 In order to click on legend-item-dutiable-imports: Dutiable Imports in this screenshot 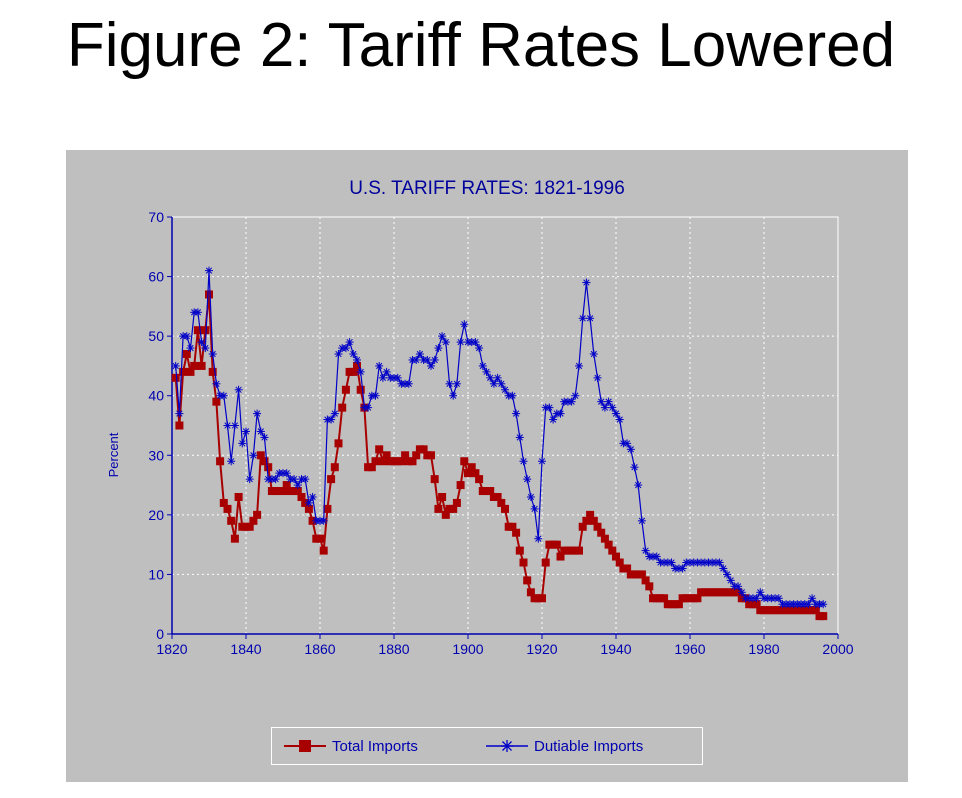, I will do `click(564, 746)`.